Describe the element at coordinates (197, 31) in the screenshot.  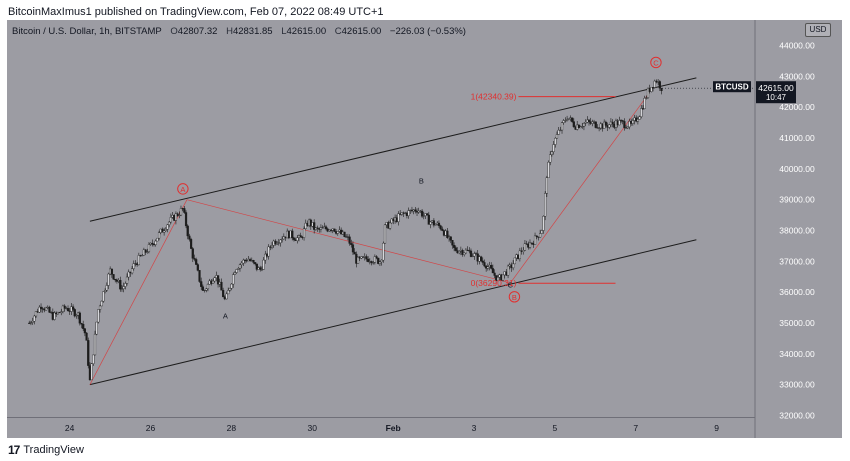
I see `open-value: 42807.32` at that location.